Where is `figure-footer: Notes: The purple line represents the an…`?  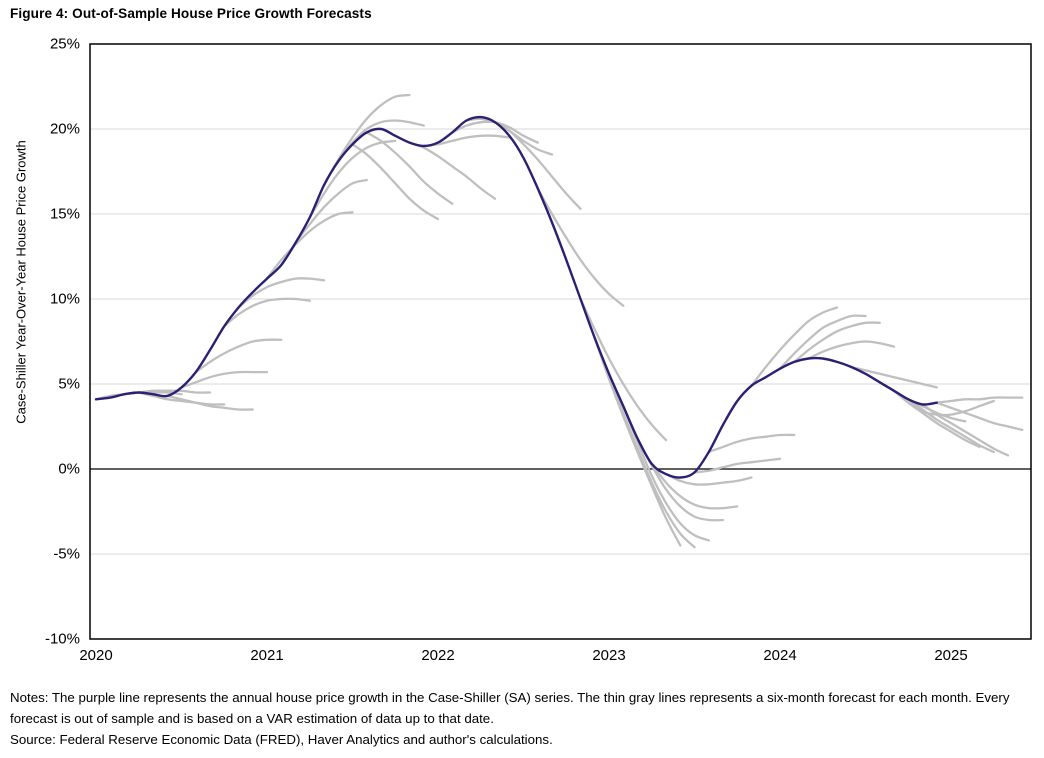
figure-footer: Notes: The purple line represents the an… is located at coordinates (523, 718).